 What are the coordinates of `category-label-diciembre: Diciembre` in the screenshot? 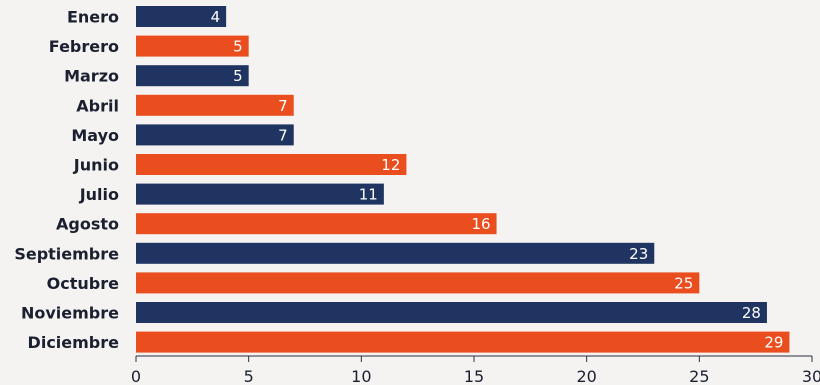 It's located at (74, 342).